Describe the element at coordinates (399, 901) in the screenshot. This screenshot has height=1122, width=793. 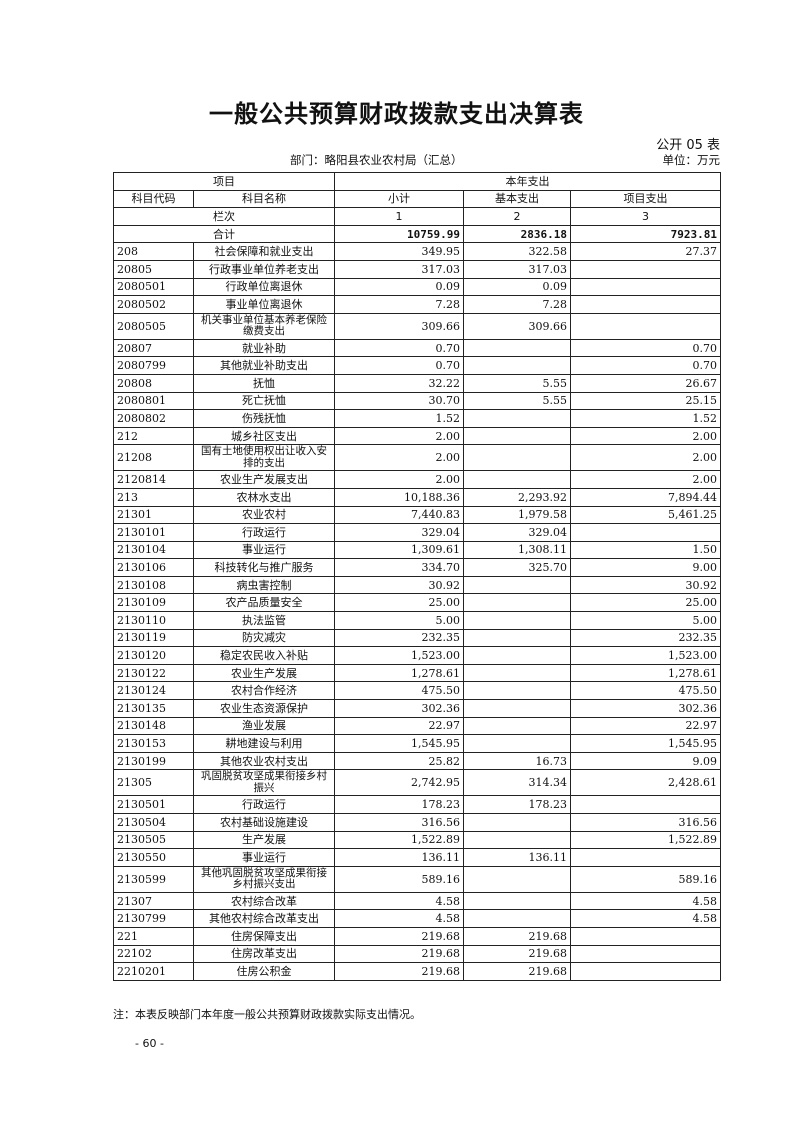
I see `row-subtotal: 4.58` at that location.